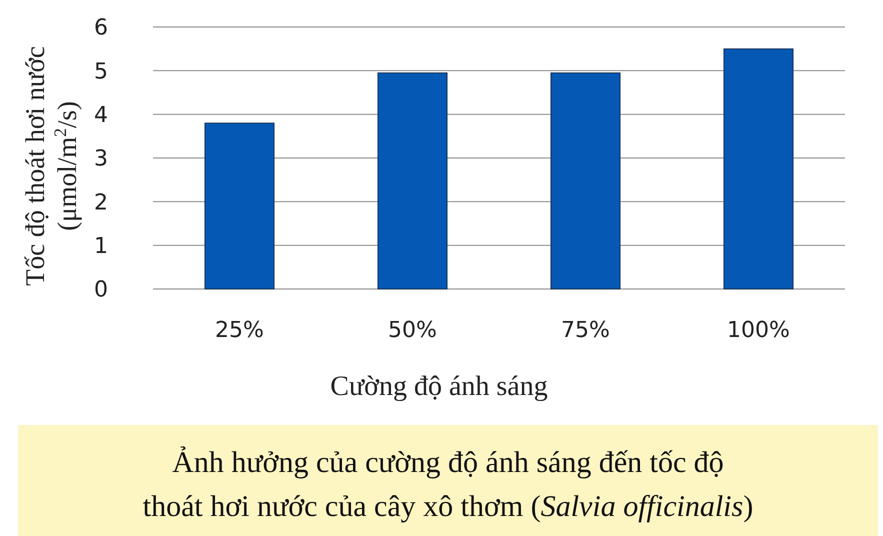 The image size is (883, 536). I want to click on x-tick-label: 75%, so click(585, 330).